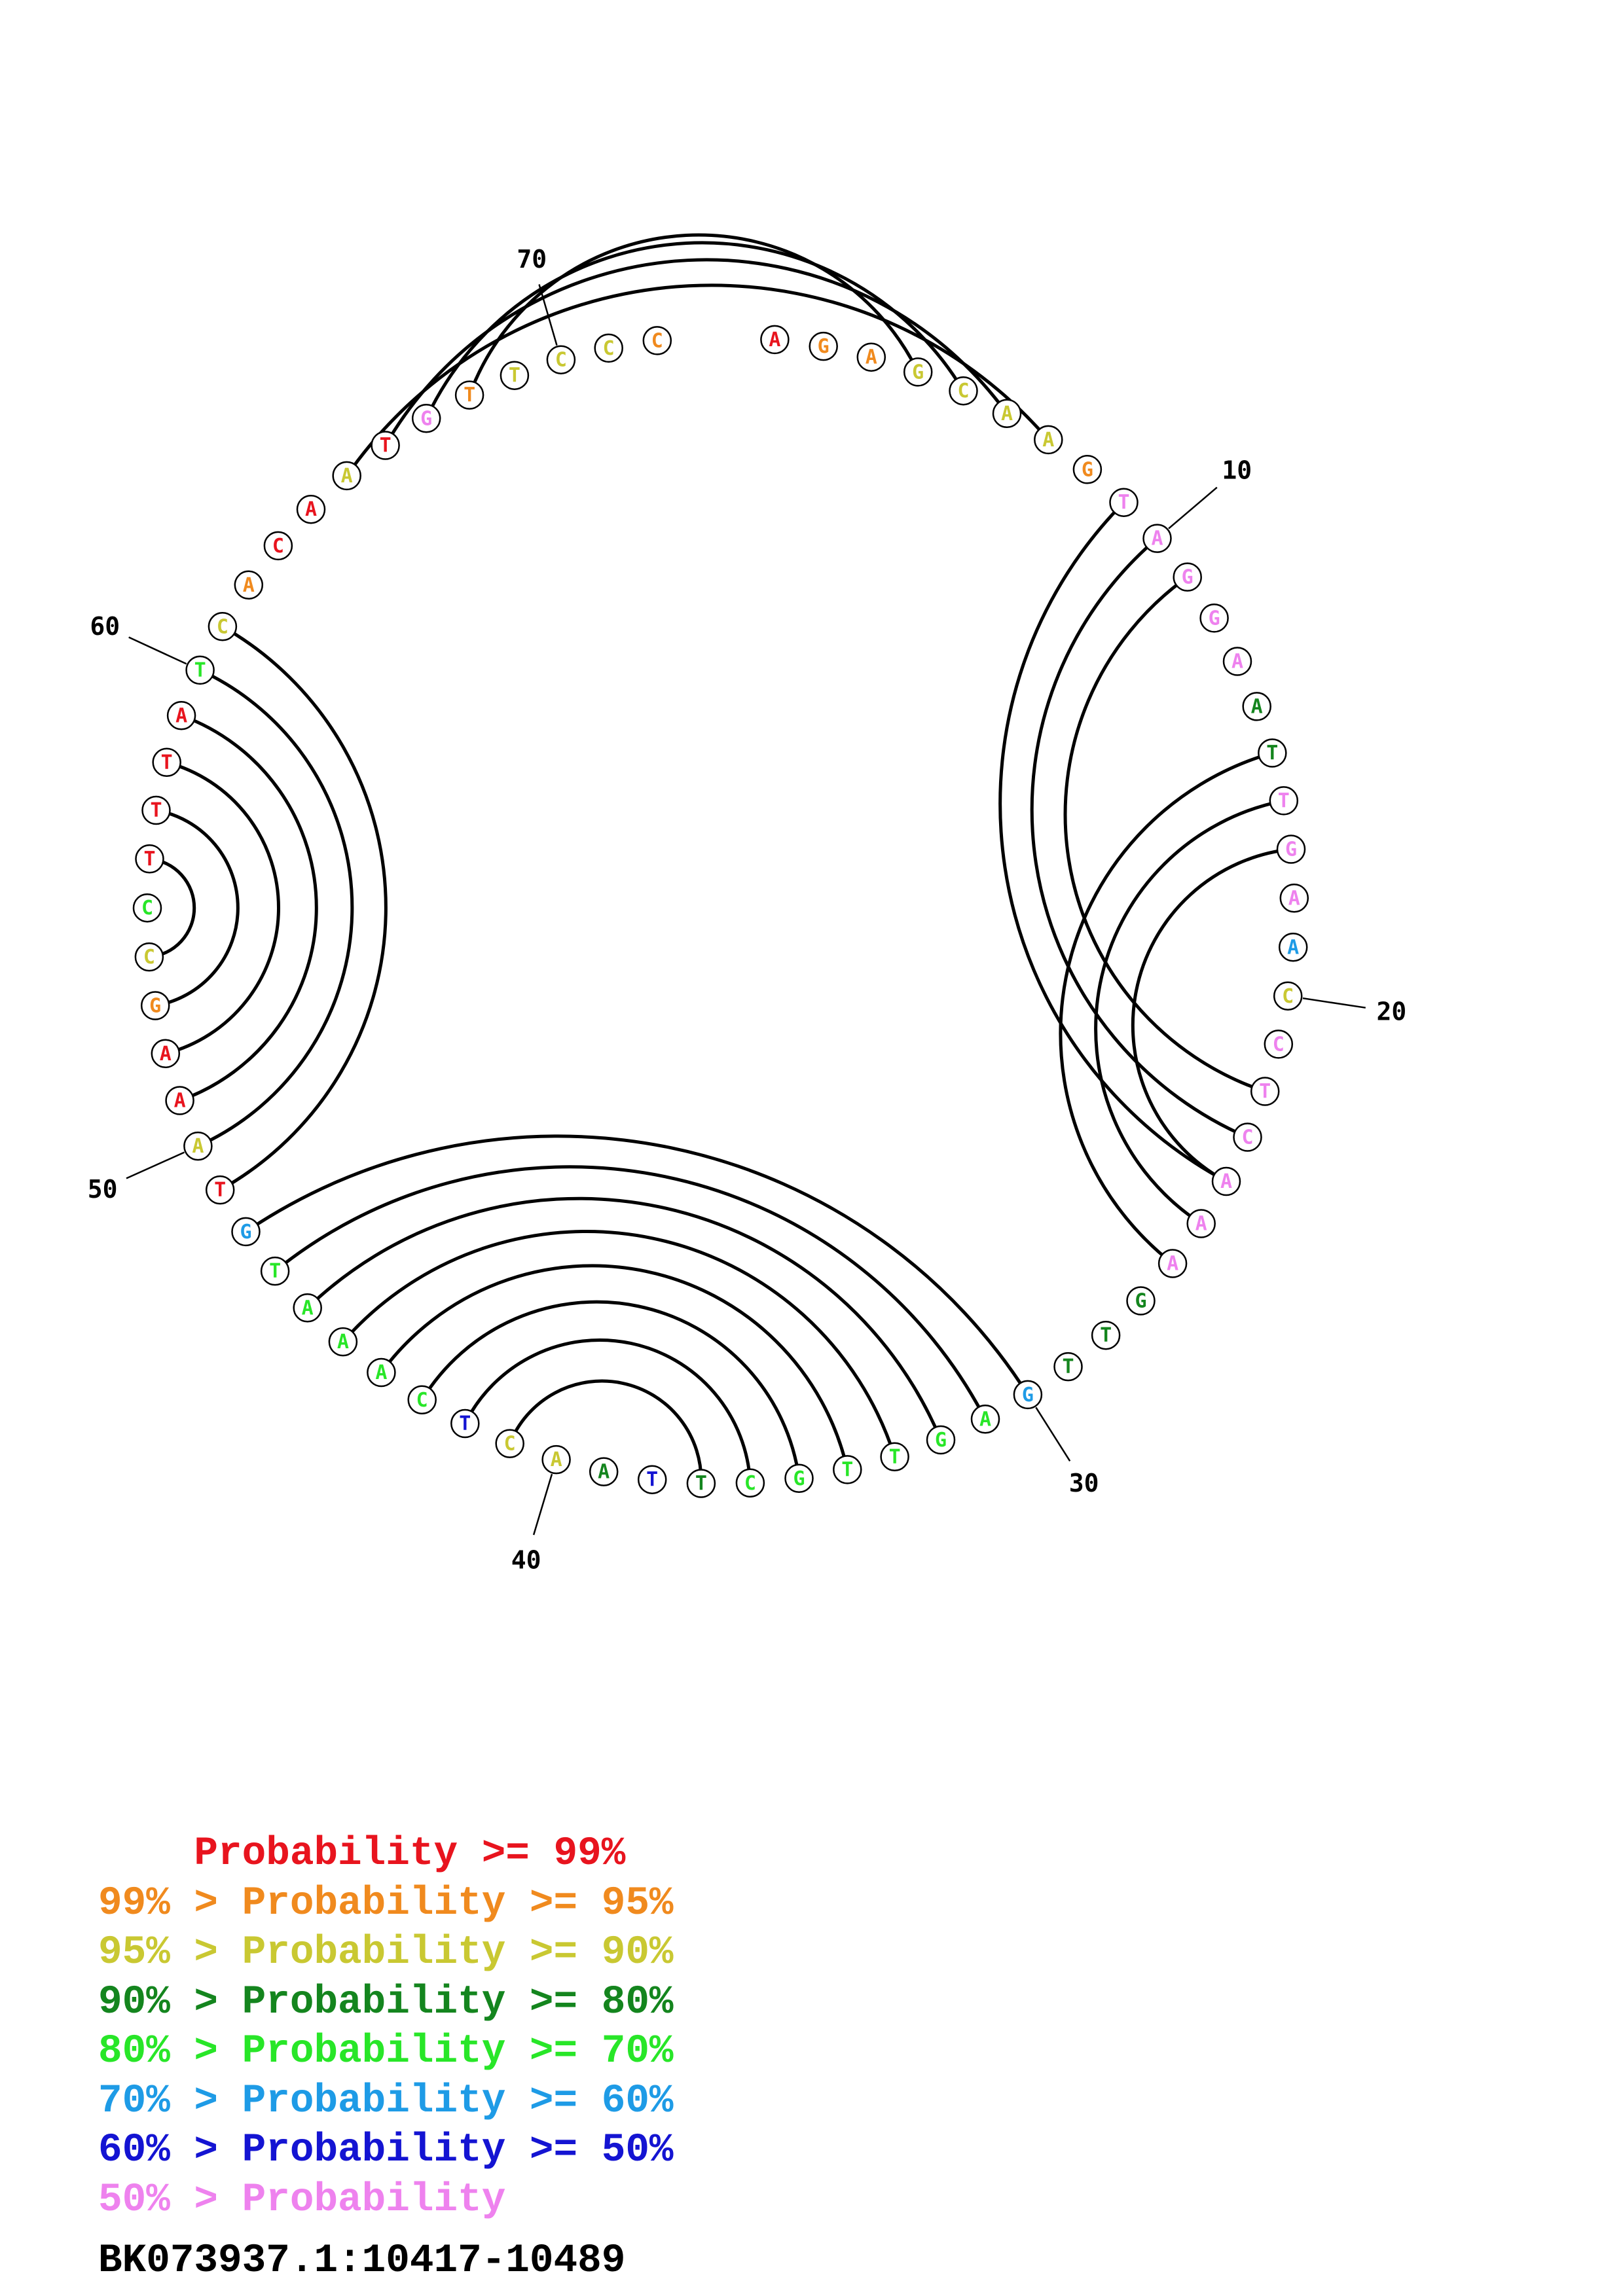  I want to click on nucleotide-43: C, so click(422, 1400).